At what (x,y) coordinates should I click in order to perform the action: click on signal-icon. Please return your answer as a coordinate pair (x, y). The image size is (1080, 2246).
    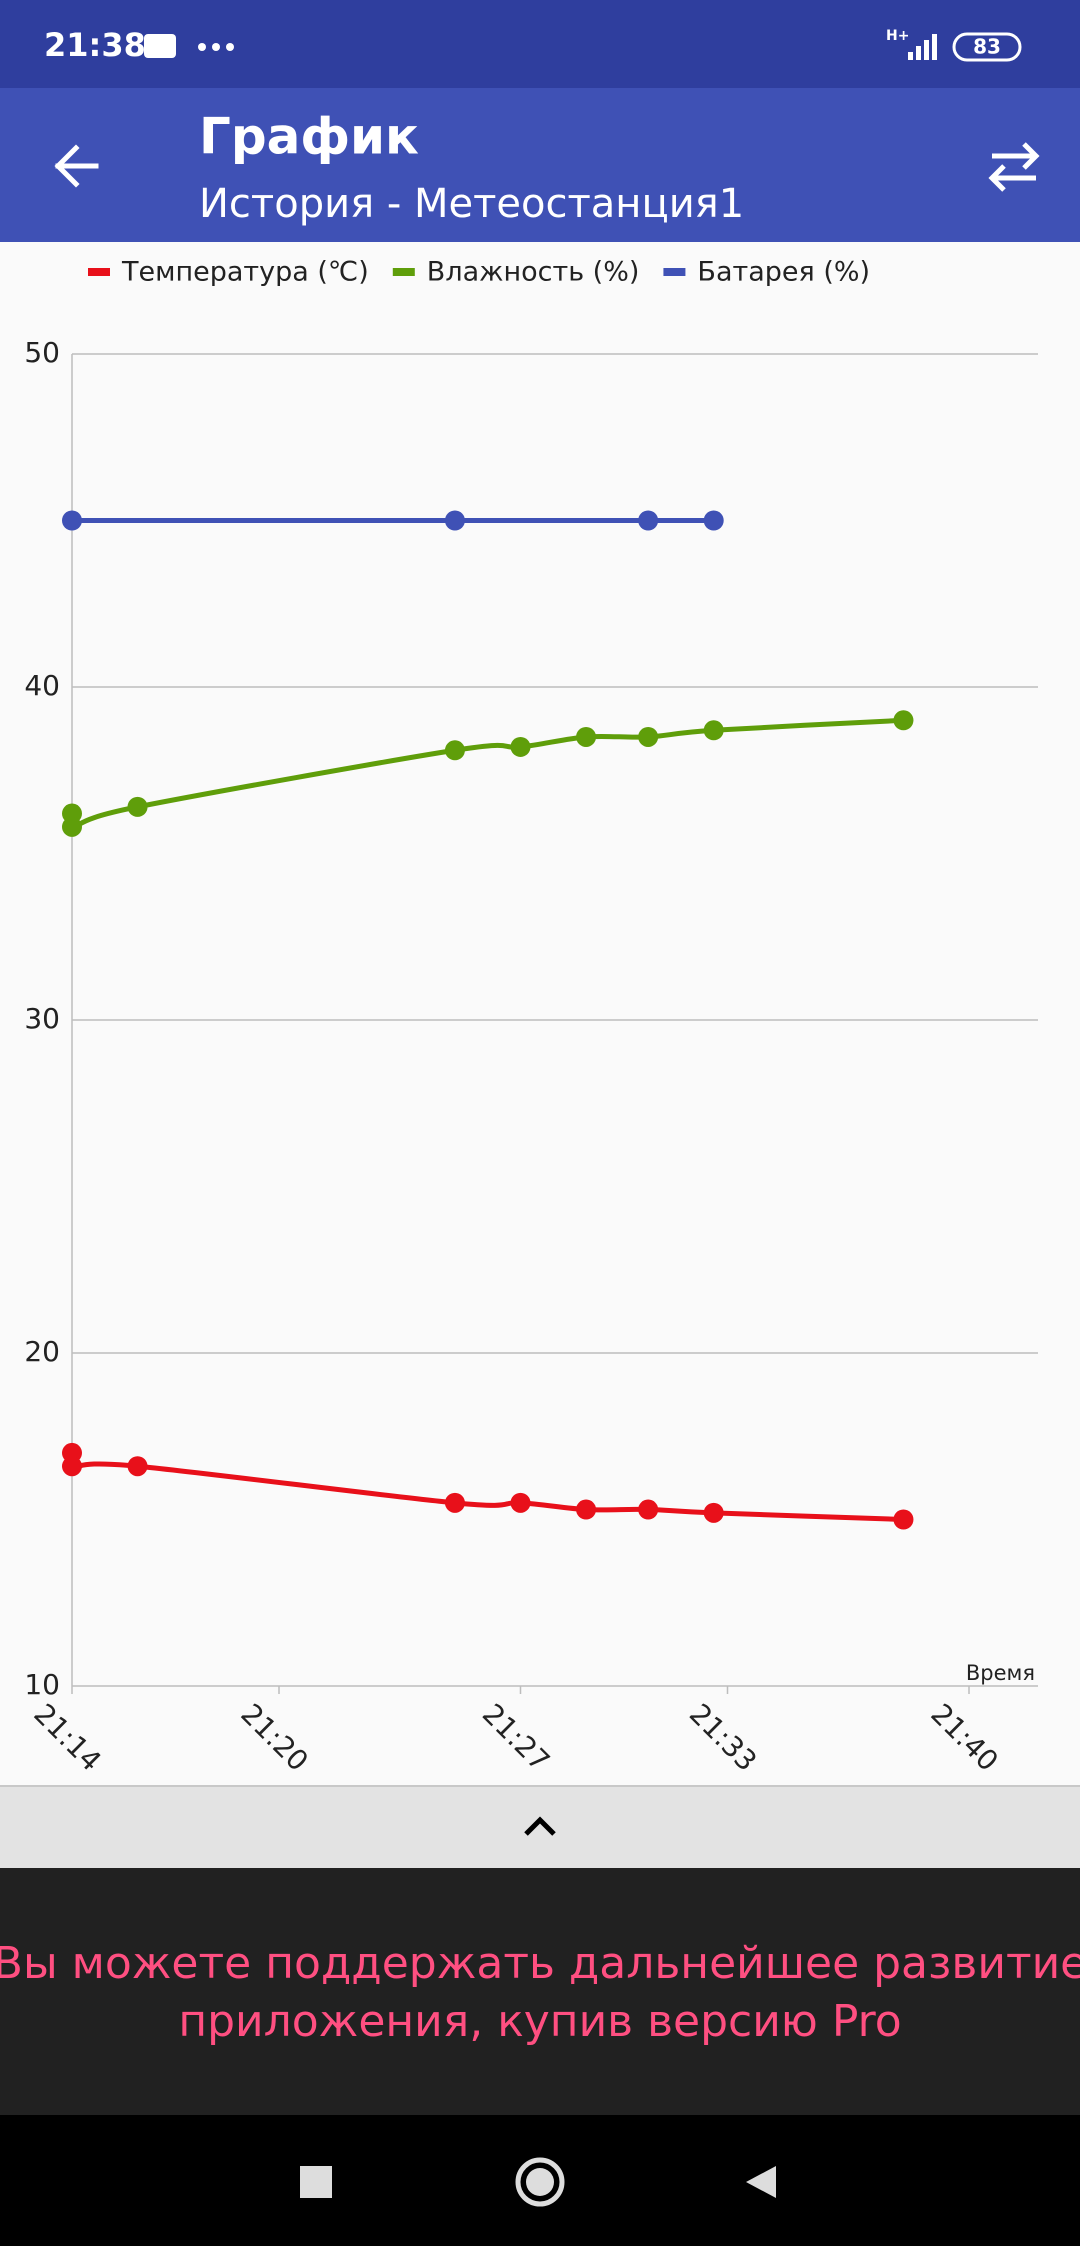
    Looking at the image, I should click on (922, 47).